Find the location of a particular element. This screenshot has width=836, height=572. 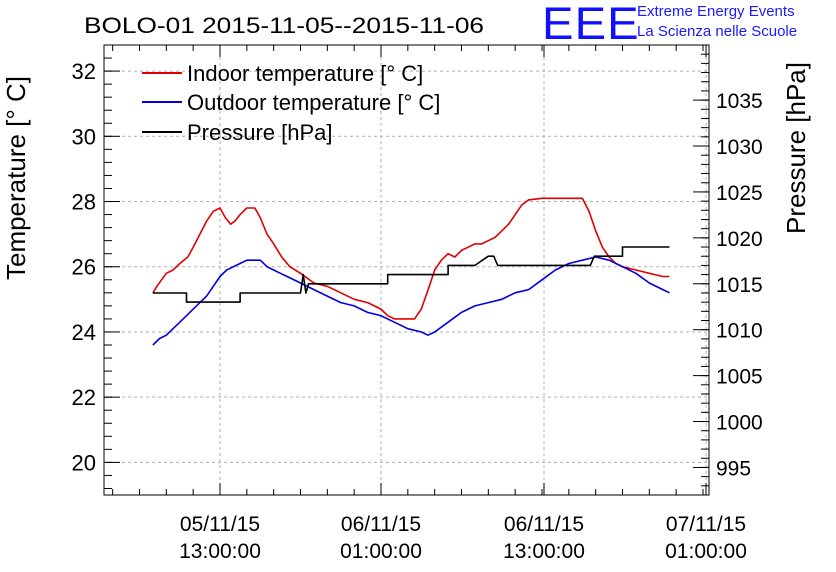

y2-tick-label: 1010 is located at coordinates (739, 331).